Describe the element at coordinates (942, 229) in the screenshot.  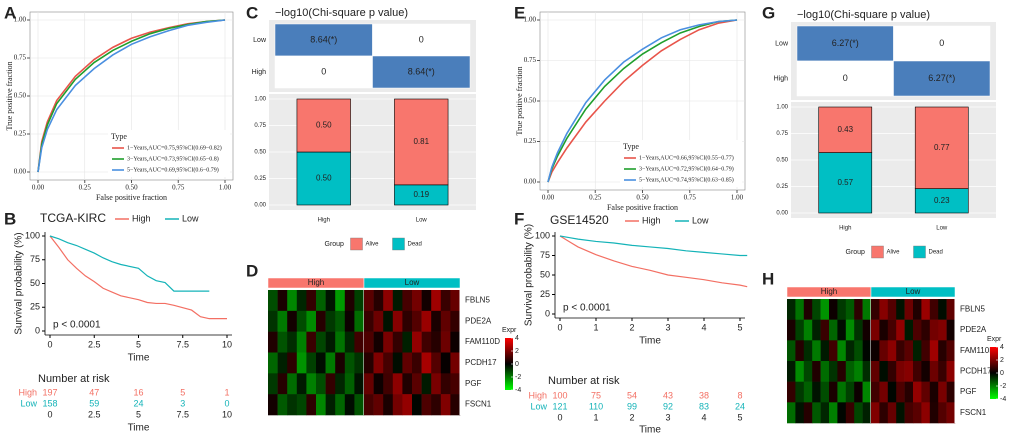
I see `x-tick-label: Low` at that location.